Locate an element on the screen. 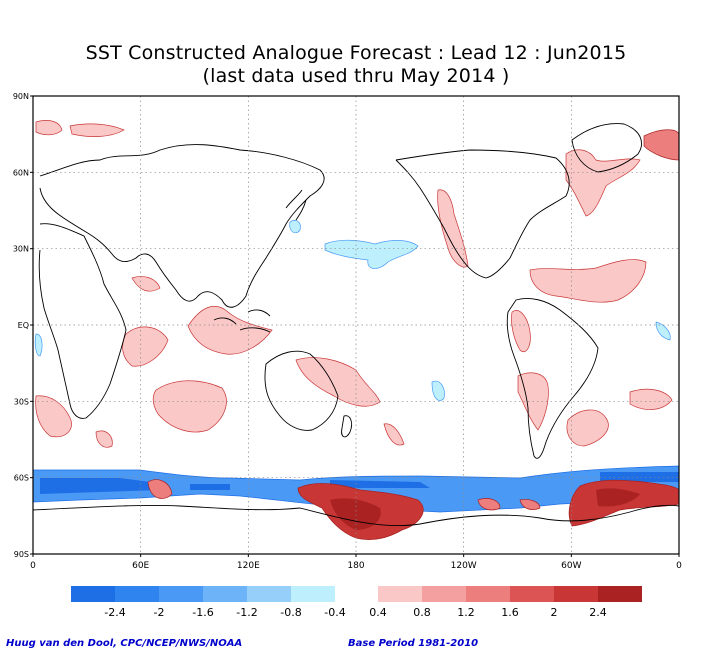 This screenshot has width=712, height=650. credit-base-period: Base Period 1981-2010 is located at coordinates (413, 643).